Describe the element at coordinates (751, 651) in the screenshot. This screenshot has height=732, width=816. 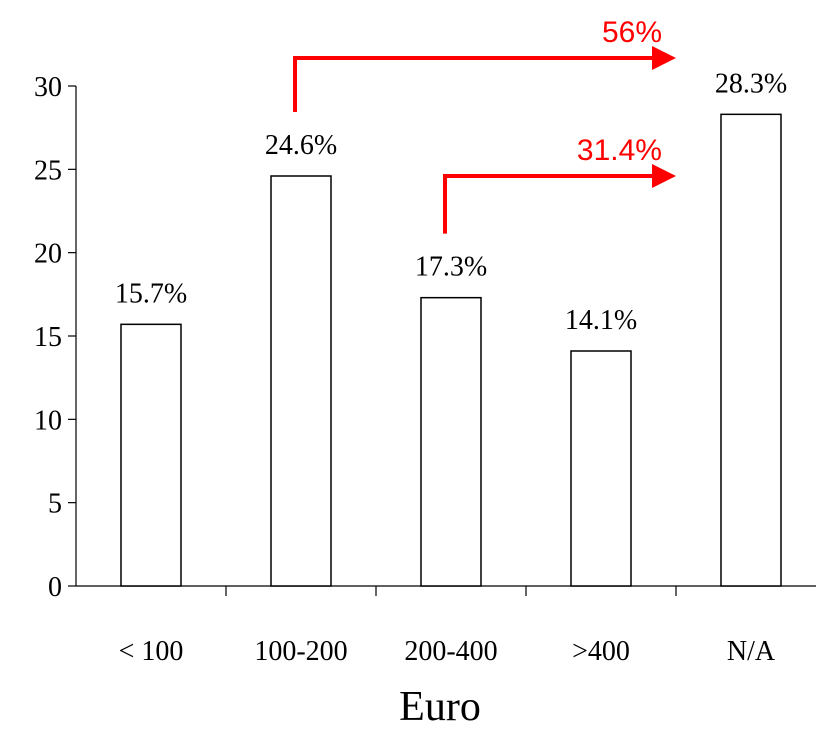
I see `x-tick-label: N/A` at that location.